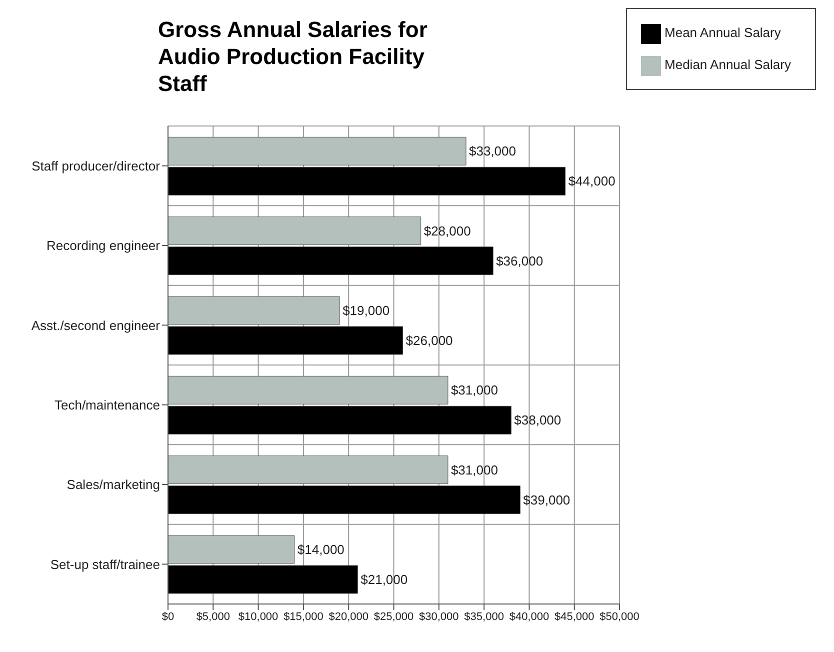 The width and height of the screenshot is (834, 652). I want to click on data-label: $19,000, so click(366, 310).